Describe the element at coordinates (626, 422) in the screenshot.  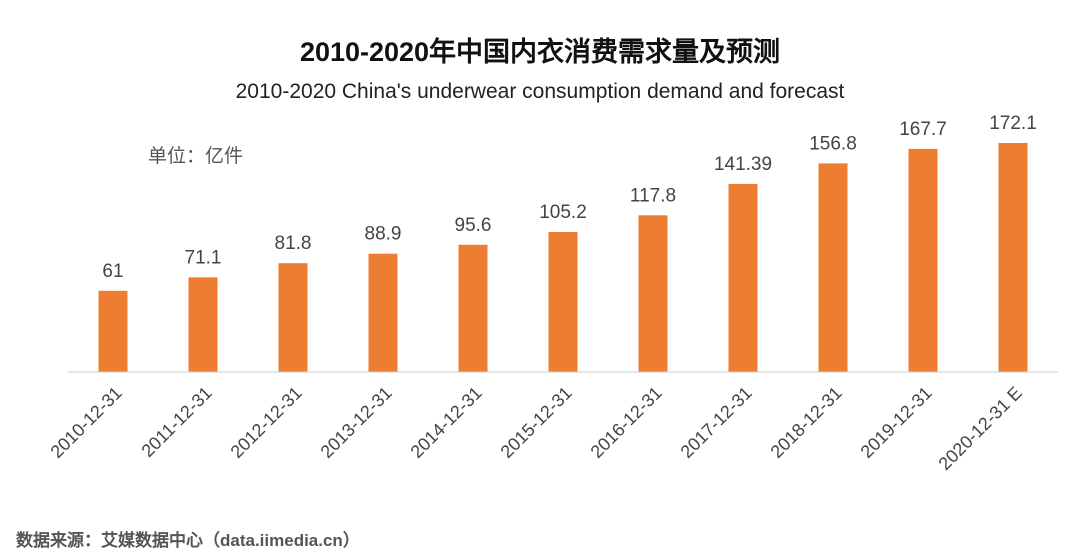
I see `x-tick-label-6: 2016-12-31` at that location.